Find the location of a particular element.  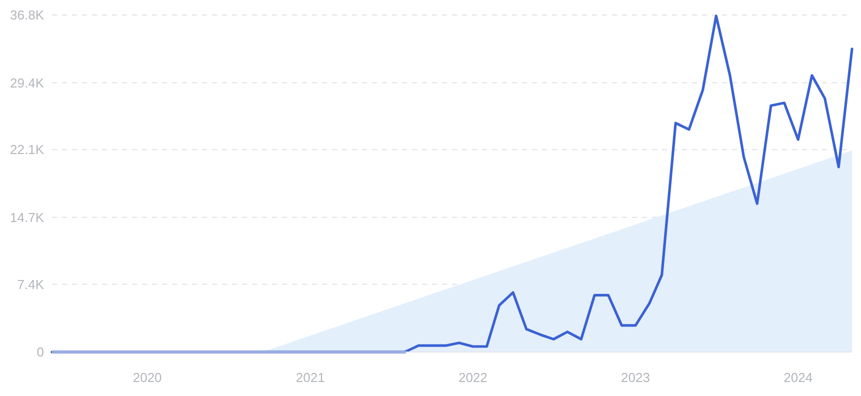

x-tick-label: 2021 is located at coordinates (310, 377).